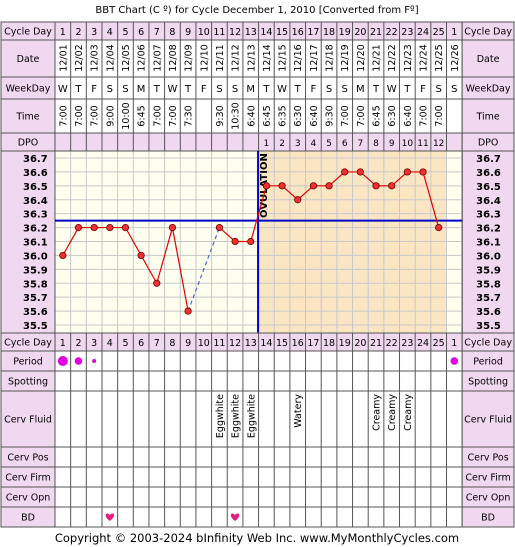 The image size is (515, 547). Describe the element at coordinates (488, 256) in the screenshot. I see `y-tick-label-right: 36.0` at that location.